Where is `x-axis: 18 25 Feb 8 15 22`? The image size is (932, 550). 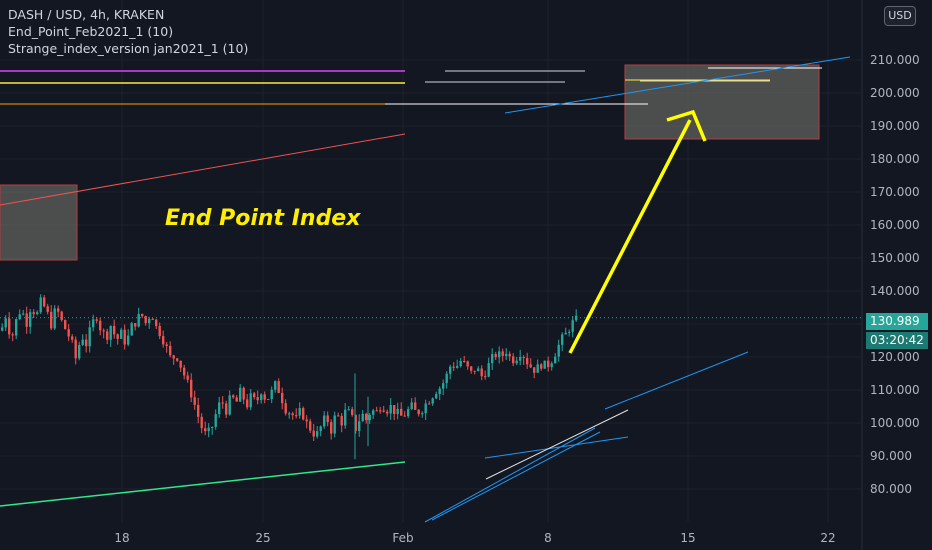 x-axis: 18 25 Feb 8 15 22 is located at coordinates (474, 538).